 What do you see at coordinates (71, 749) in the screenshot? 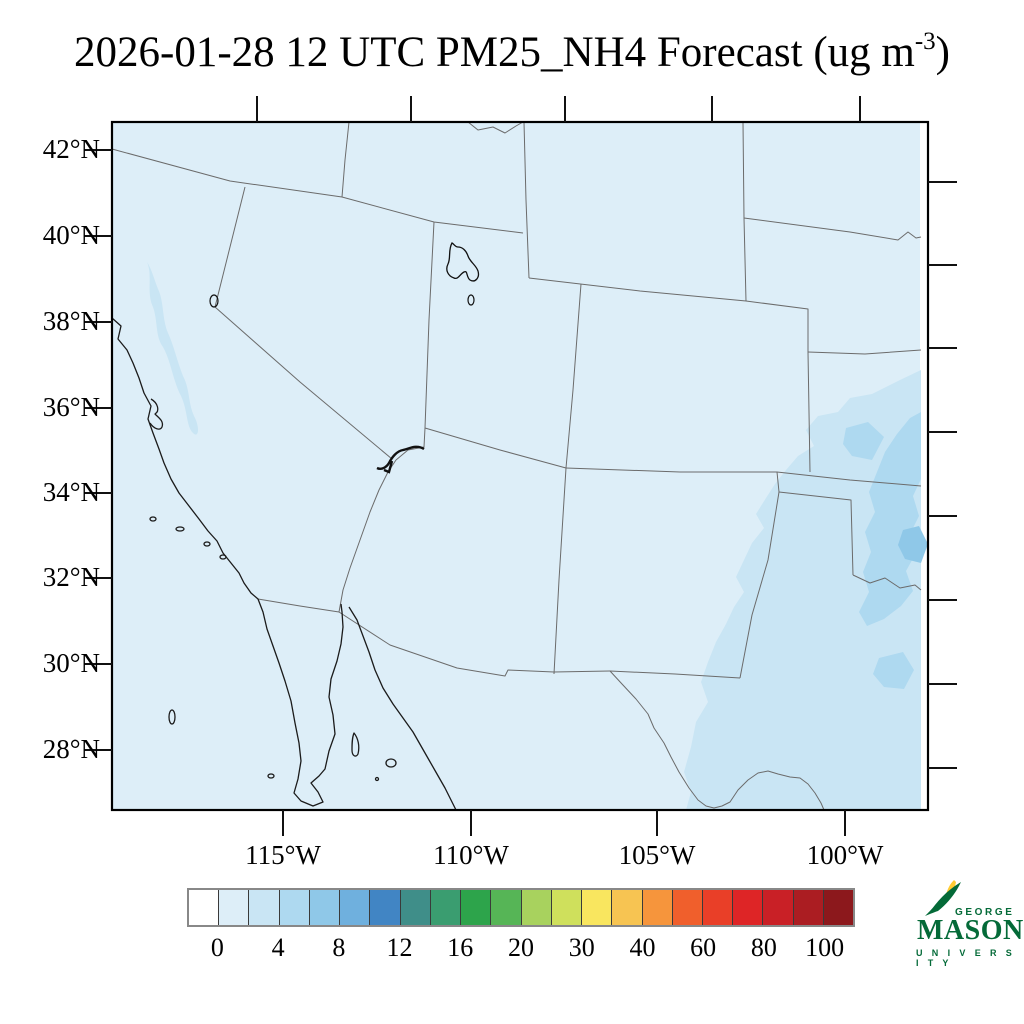
I see `lat-label-28degN: 28°N` at bounding box center [71, 749].